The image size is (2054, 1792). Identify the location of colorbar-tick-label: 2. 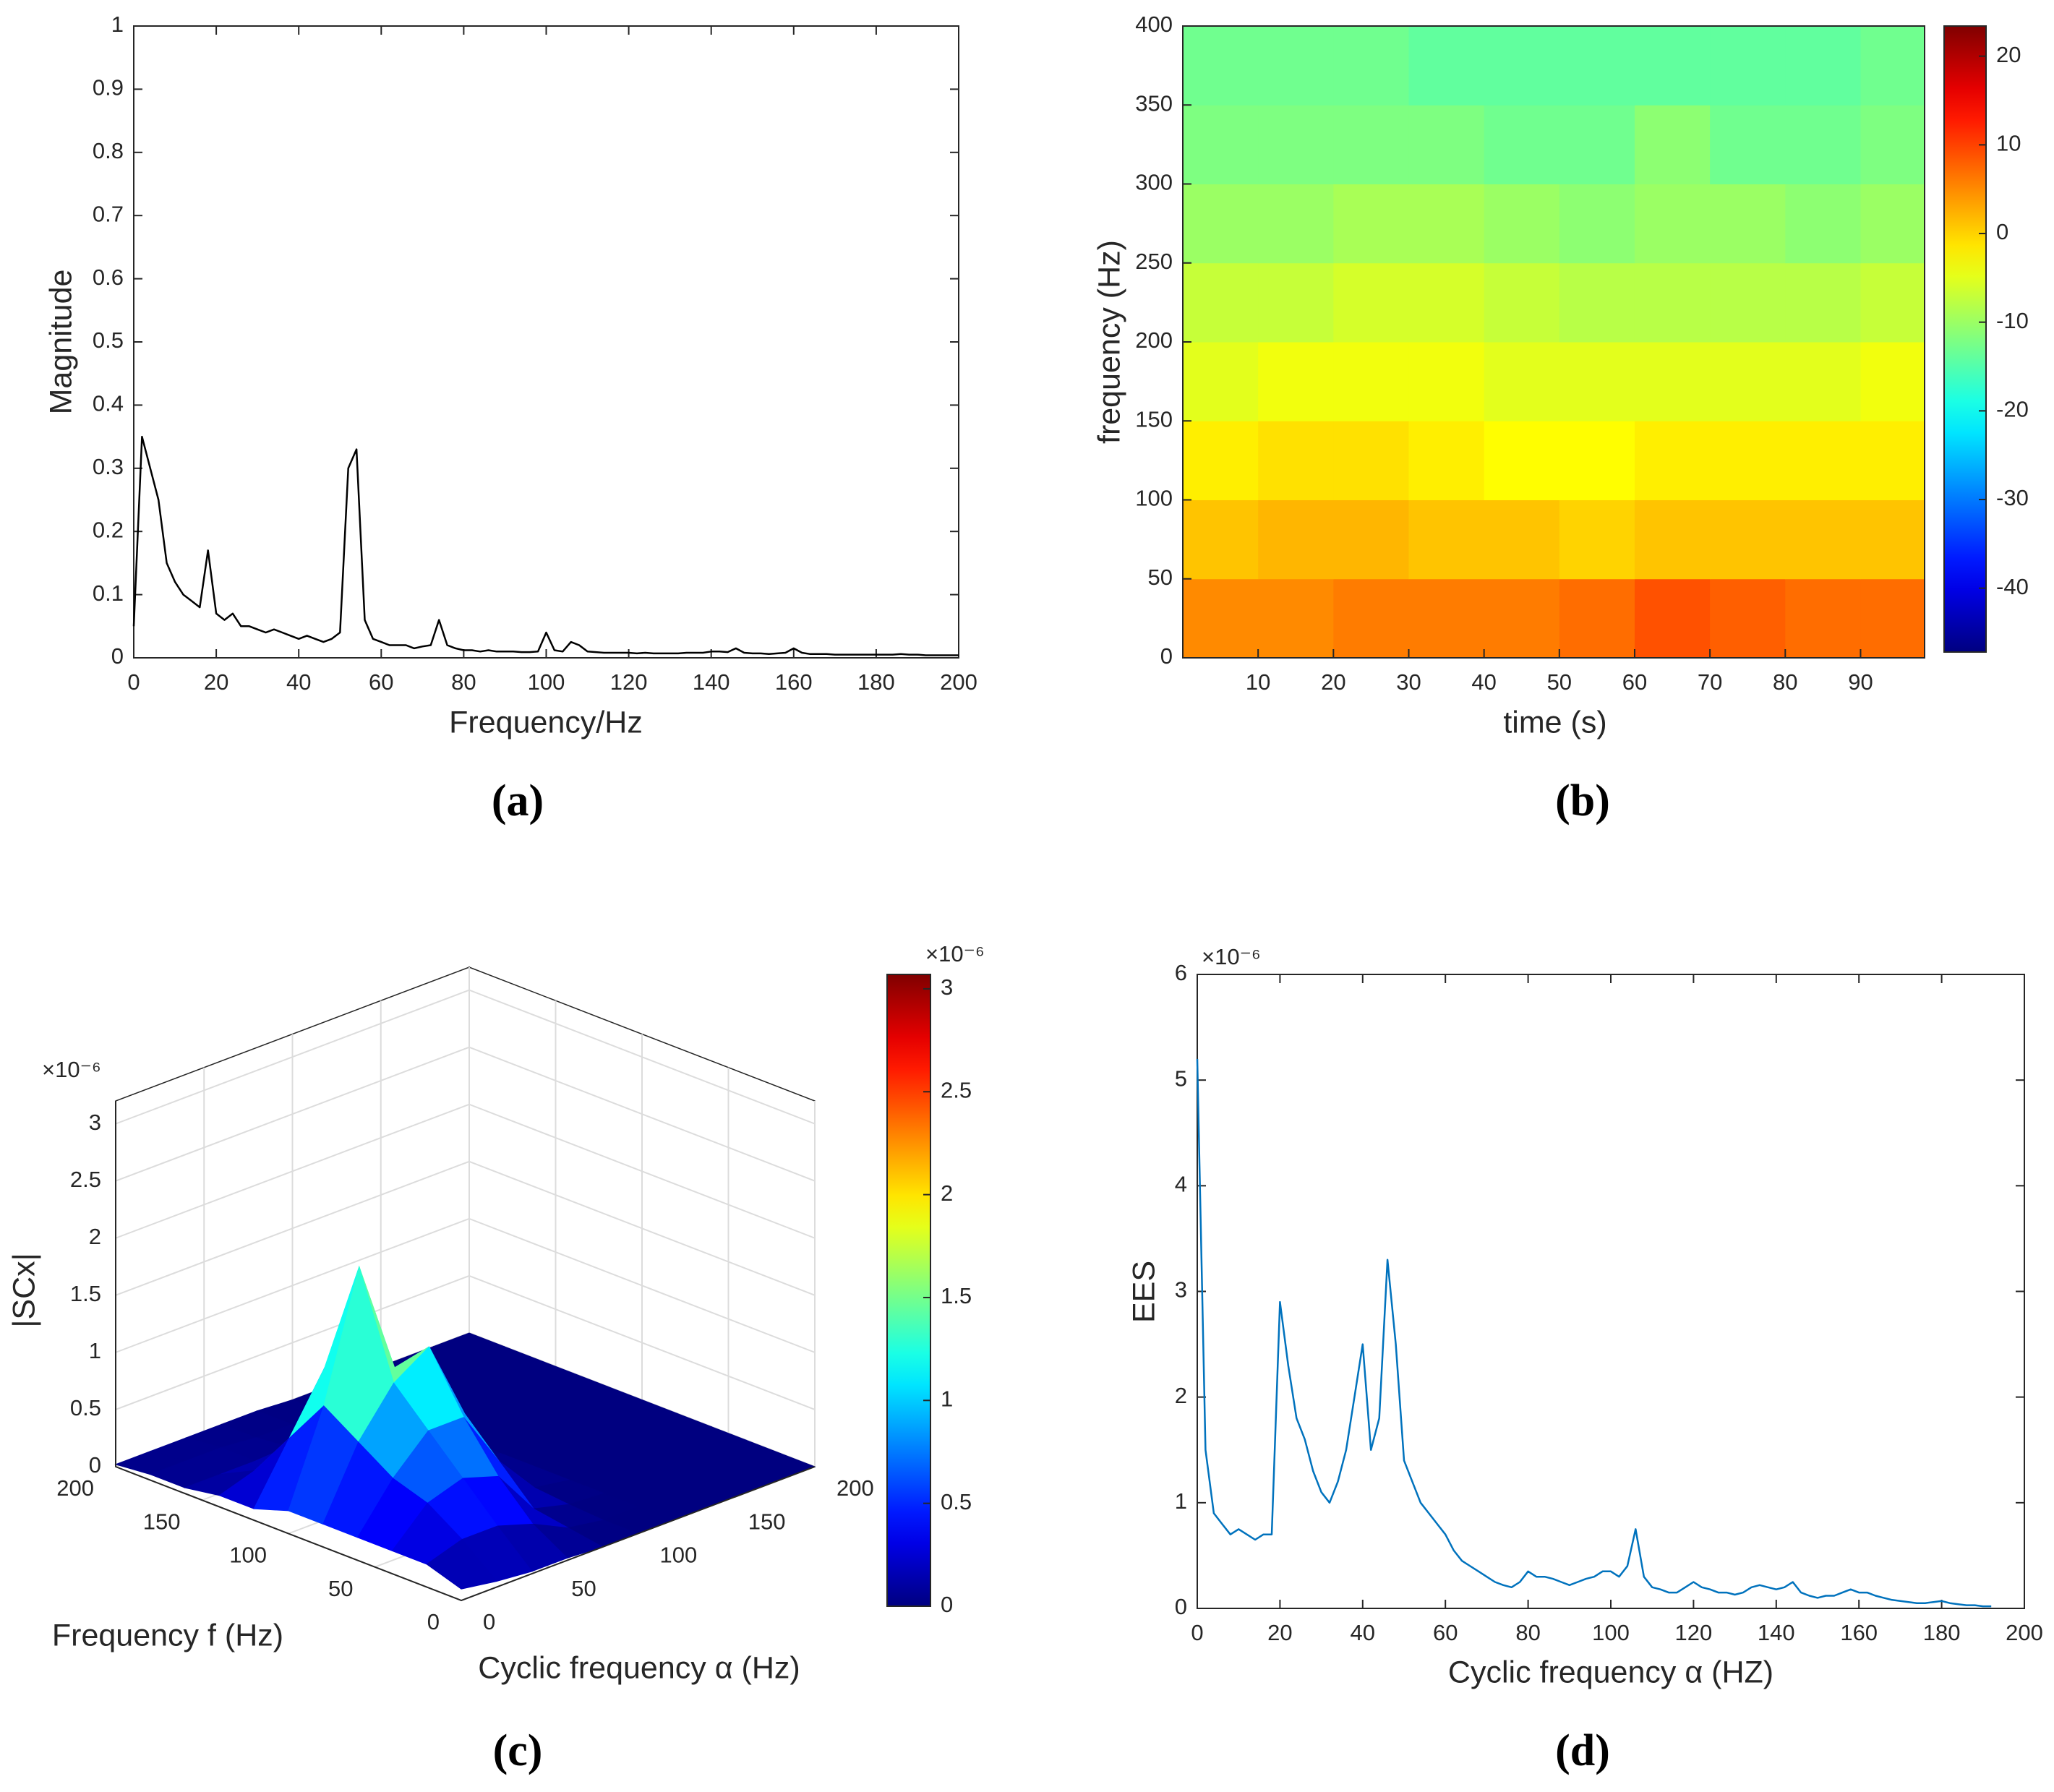
(947, 1193).